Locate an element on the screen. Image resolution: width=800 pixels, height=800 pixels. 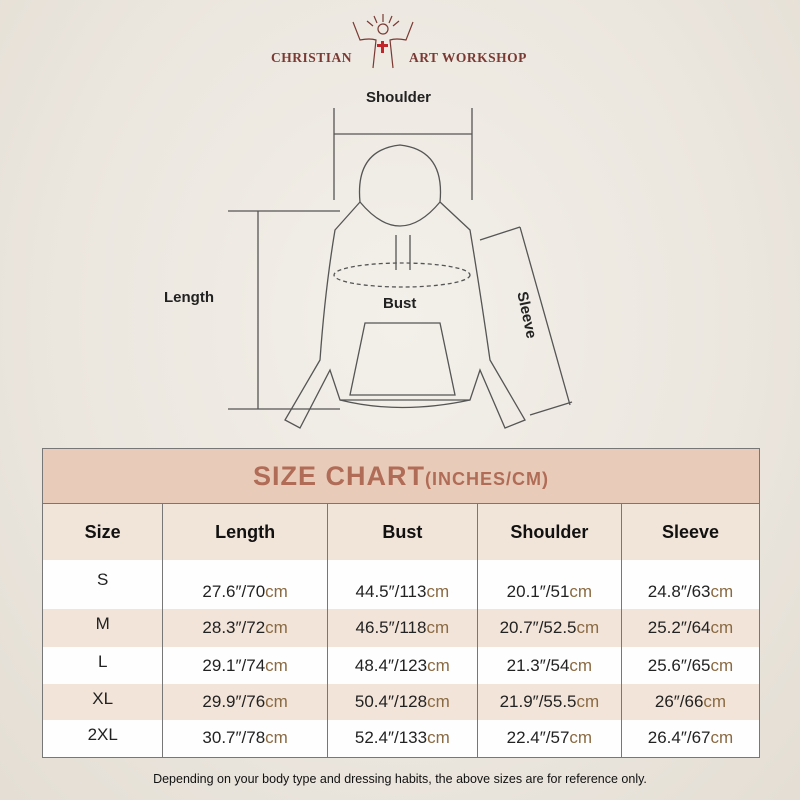
inch-value: 21.3″/54 is located at coordinates (538, 665).